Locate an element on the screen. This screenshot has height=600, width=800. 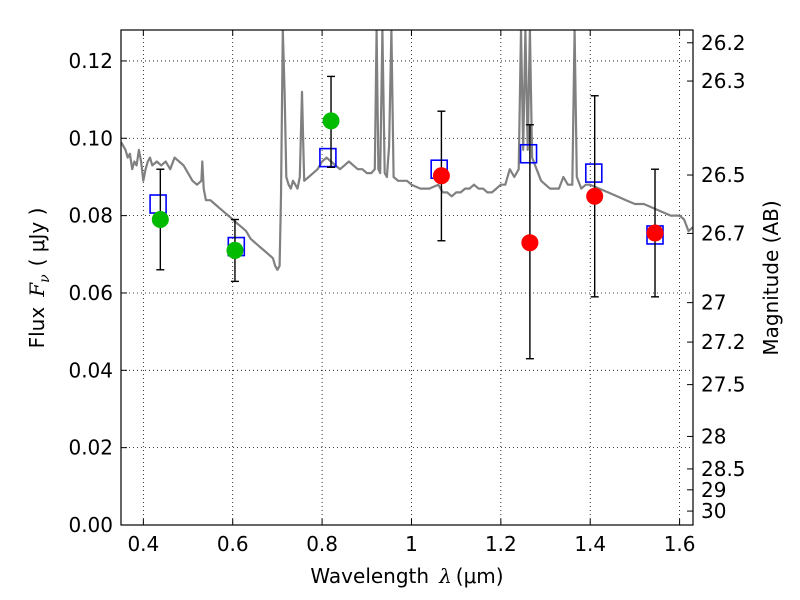
x-tick-label: 1.6 is located at coordinates (680, 544).